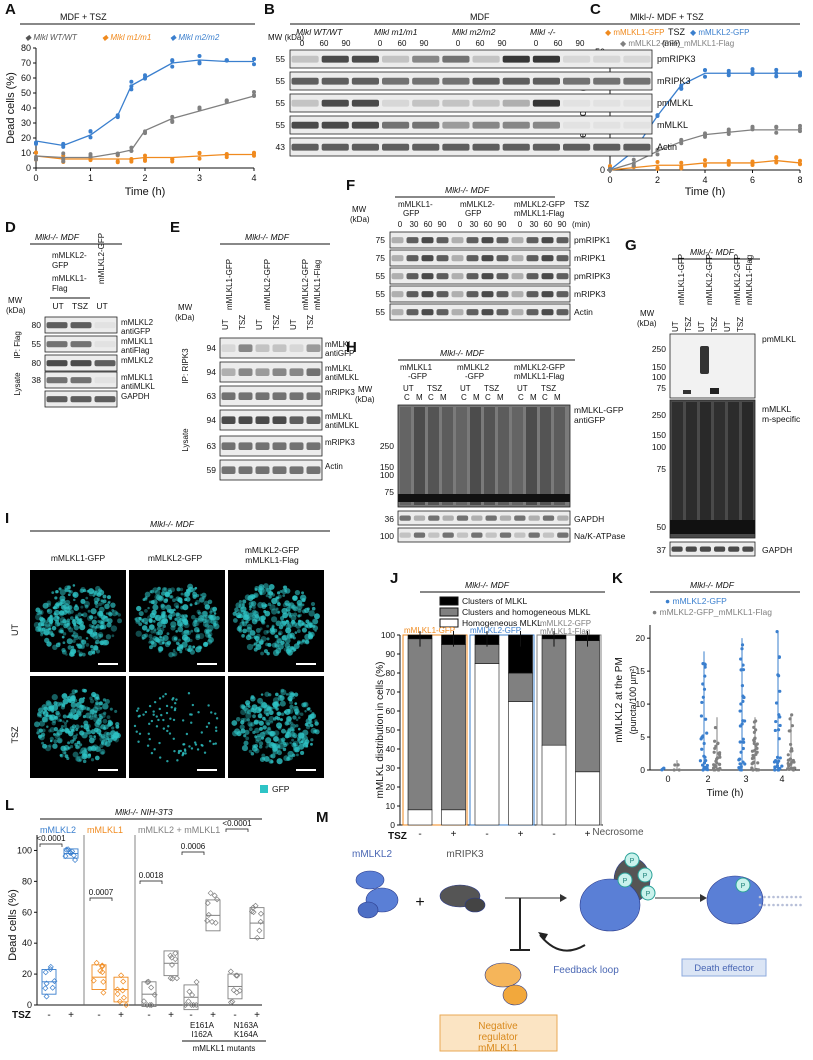 Image resolution: width=813 pixels, height=1060 pixels. What do you see at coordinates (712, 366) in the screenshot?
I see `blot-pmmlkl` at bounding box center [712, 366].